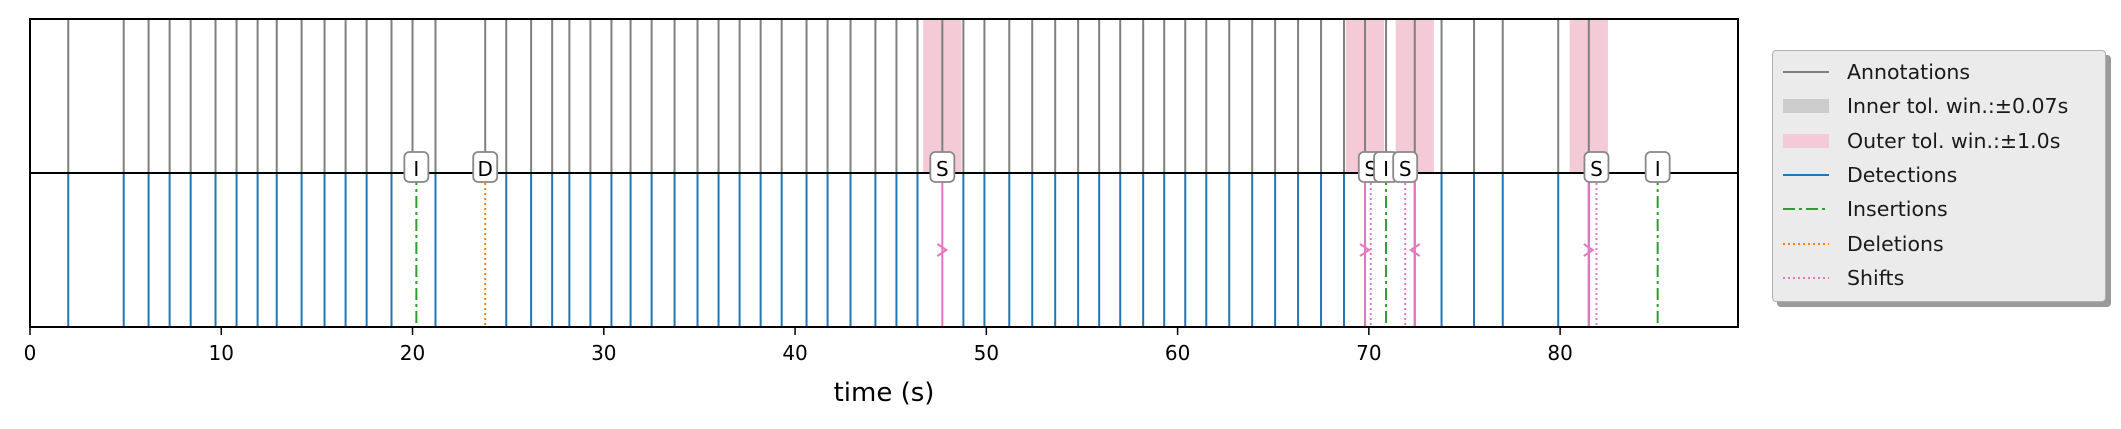  What do you see at coordinates (794, 353) in the screenshot?
I see `x-tick-label-4: 40` at bounding box center [794, 353].